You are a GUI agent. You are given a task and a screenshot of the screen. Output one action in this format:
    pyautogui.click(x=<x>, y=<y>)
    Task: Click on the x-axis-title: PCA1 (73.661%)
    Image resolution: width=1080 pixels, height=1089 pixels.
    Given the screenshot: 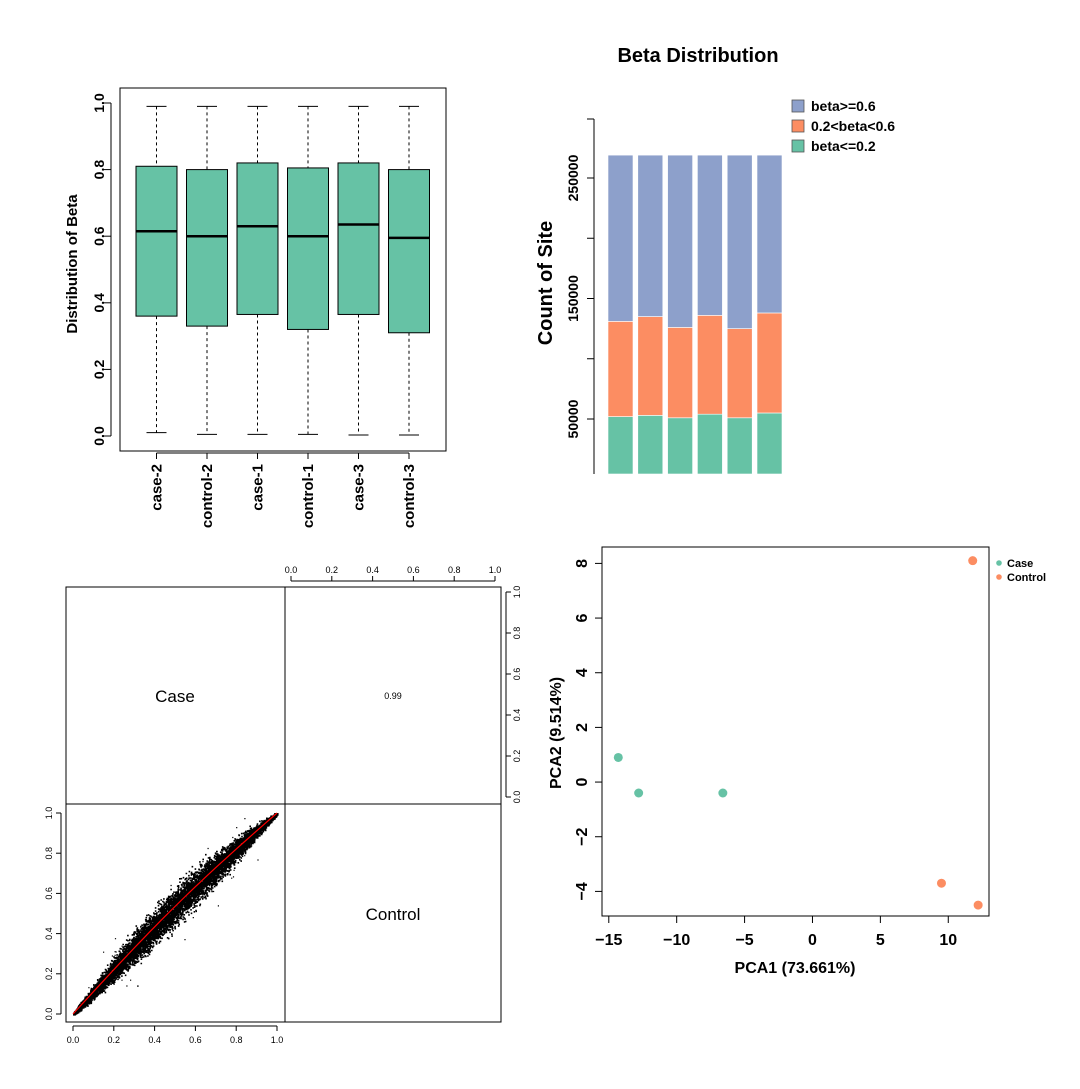 What is the action you would take?
    pyautogui.click(x=795, y=968)
    